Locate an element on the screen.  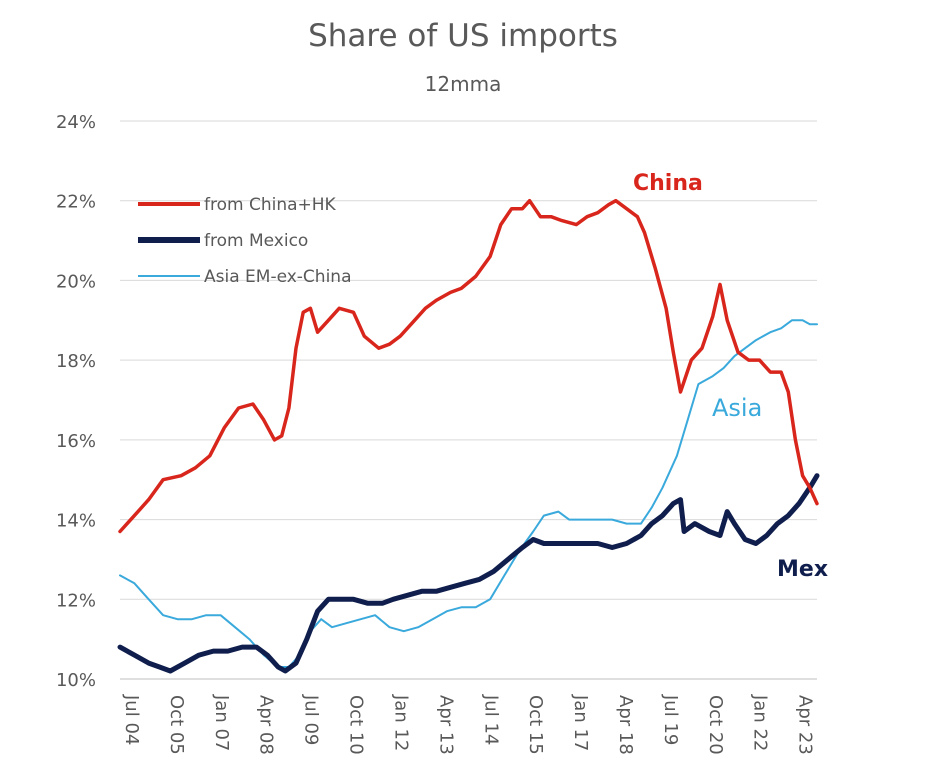
legend-label-asia: Asia EM-ex-China is located at coordinates (278, 277).